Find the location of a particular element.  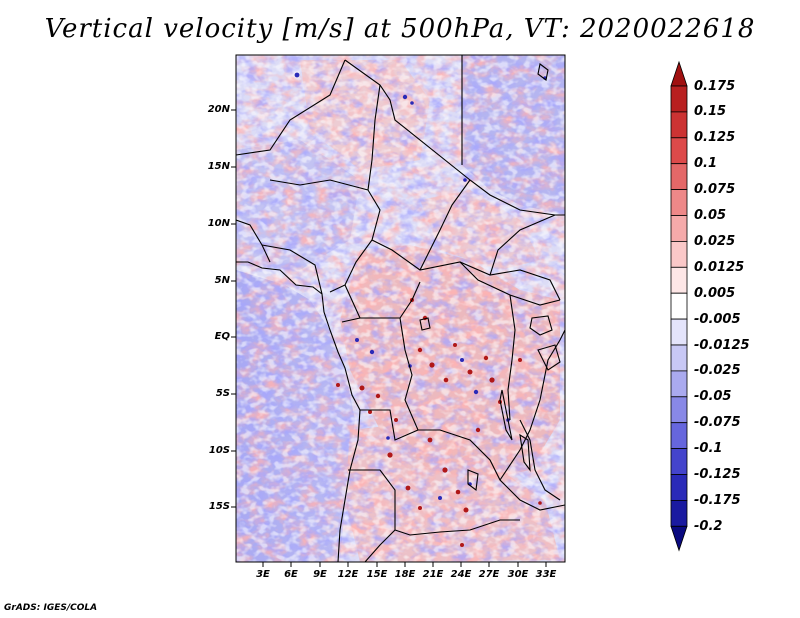

colorbar-level-label: 0.1 is located at coordinates (706, 164).